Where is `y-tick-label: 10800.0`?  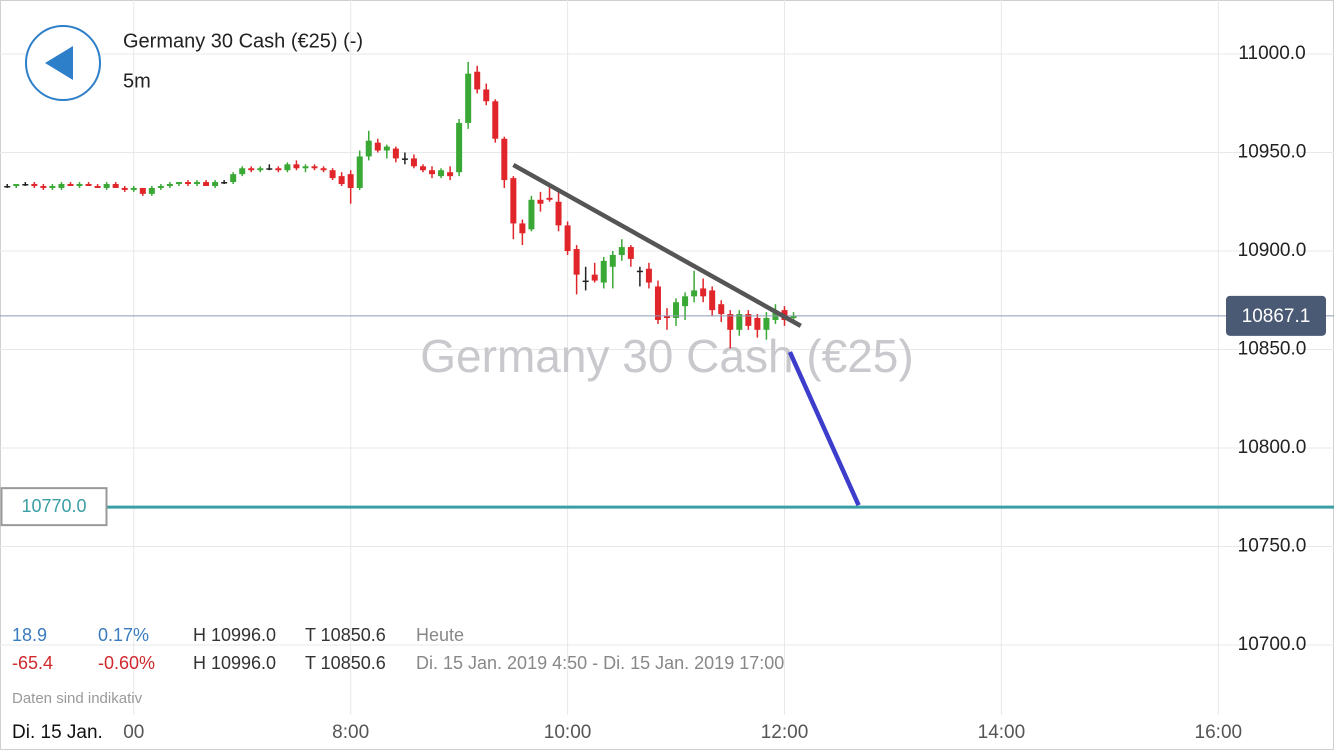
y-tick-label: 10800.0 is located at coordinates (1272, 447).